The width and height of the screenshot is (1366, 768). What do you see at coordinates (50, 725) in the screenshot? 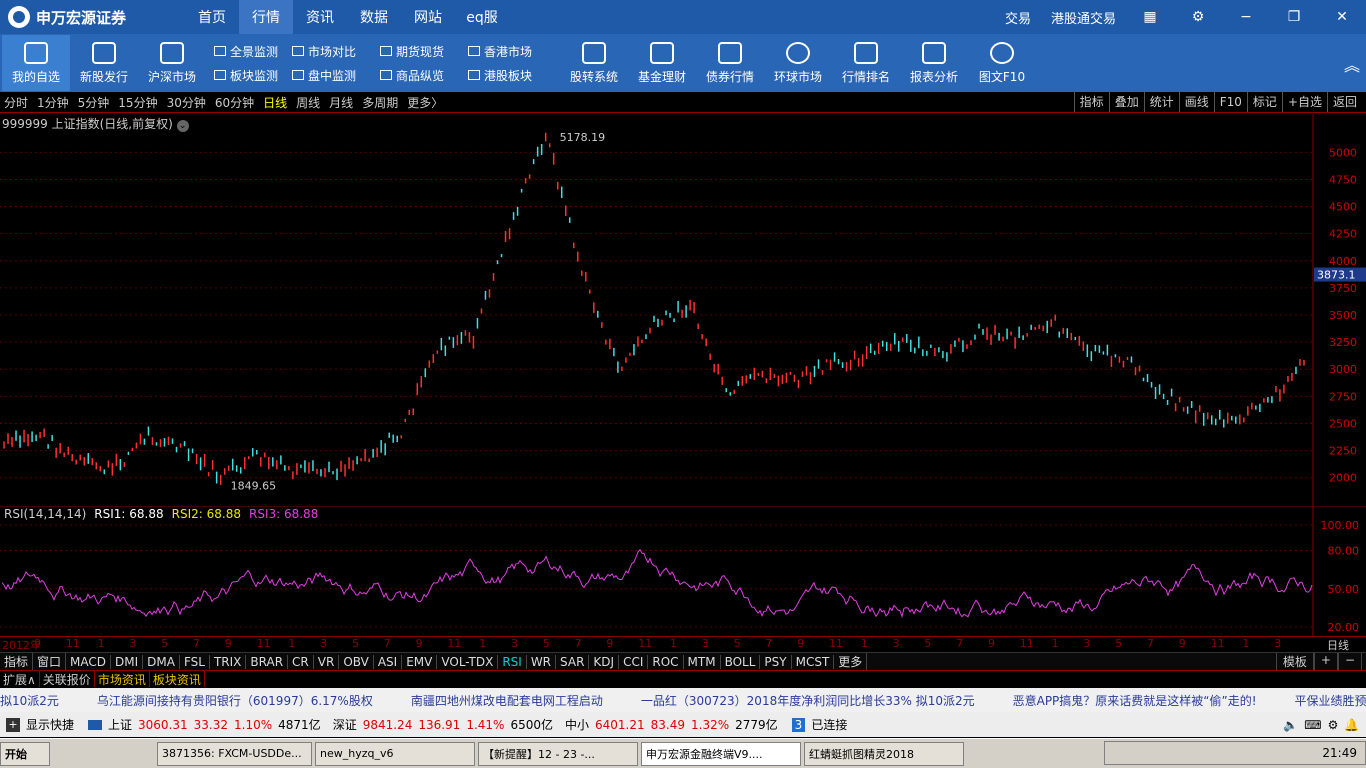
I see `shortcut-label: 显示快捷` at bounding box center [50, 725].